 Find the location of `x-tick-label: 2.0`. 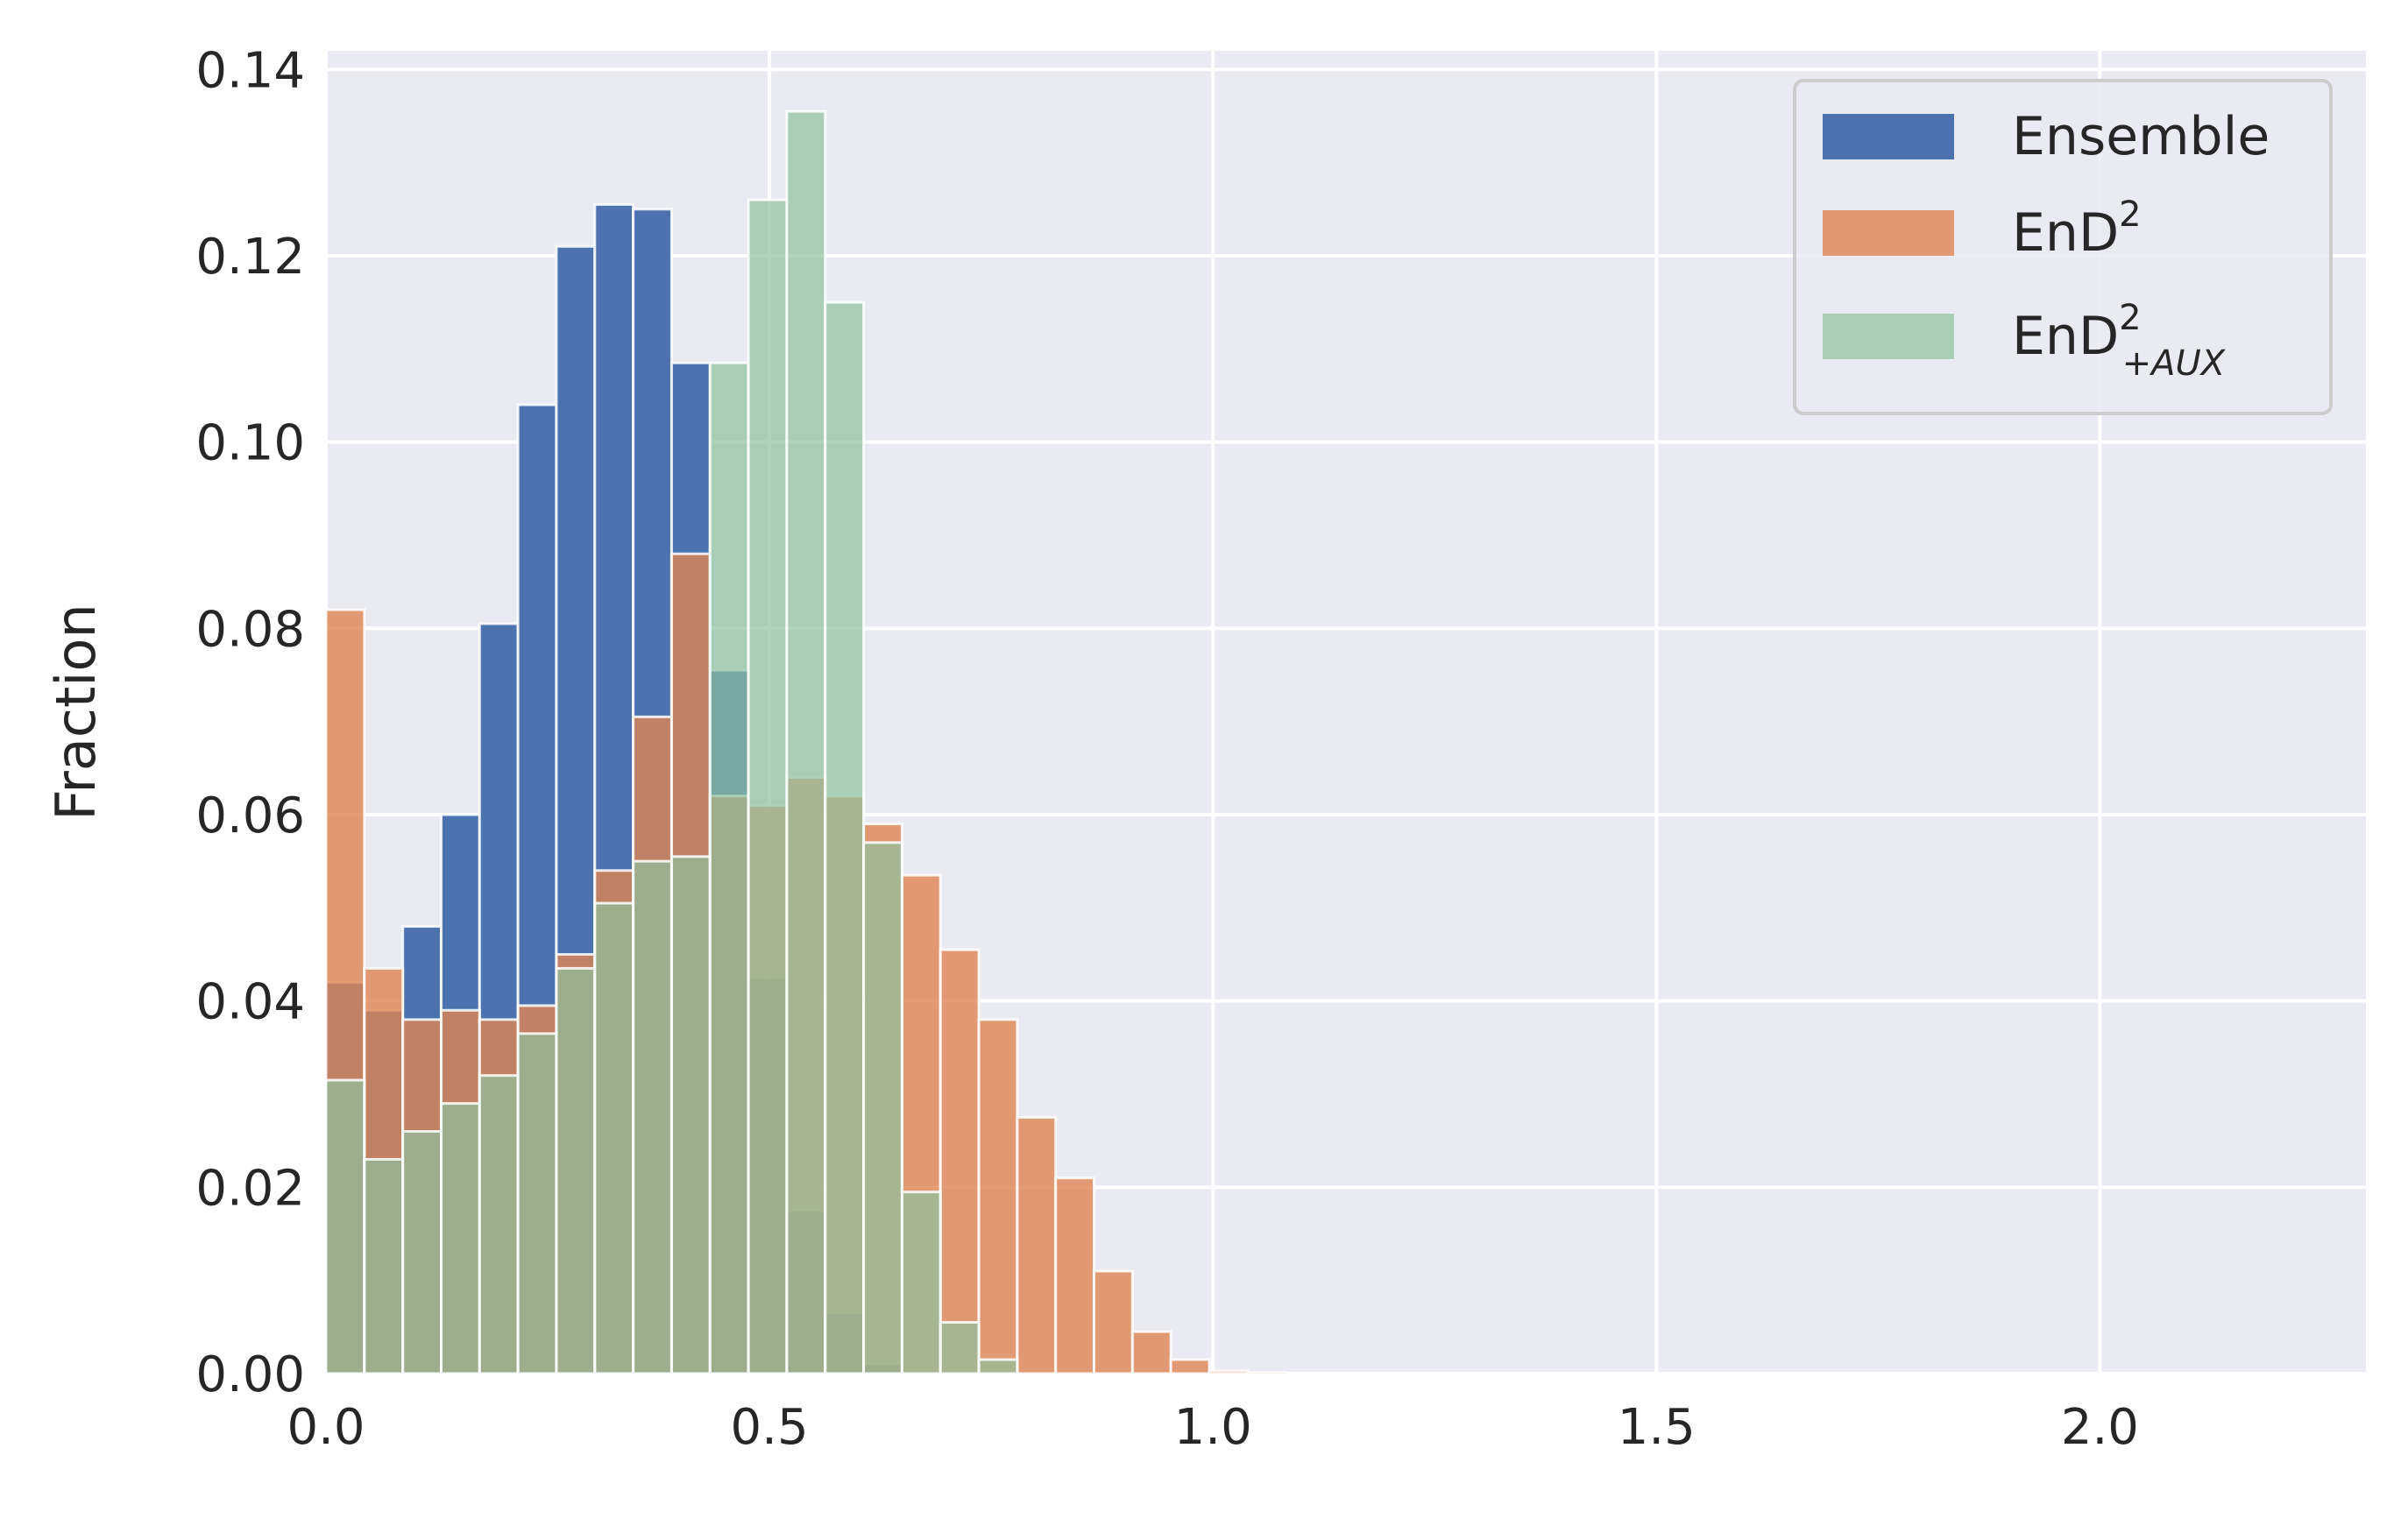

x-tick-label: 2.0 is located at coordinates (2100, 1428).